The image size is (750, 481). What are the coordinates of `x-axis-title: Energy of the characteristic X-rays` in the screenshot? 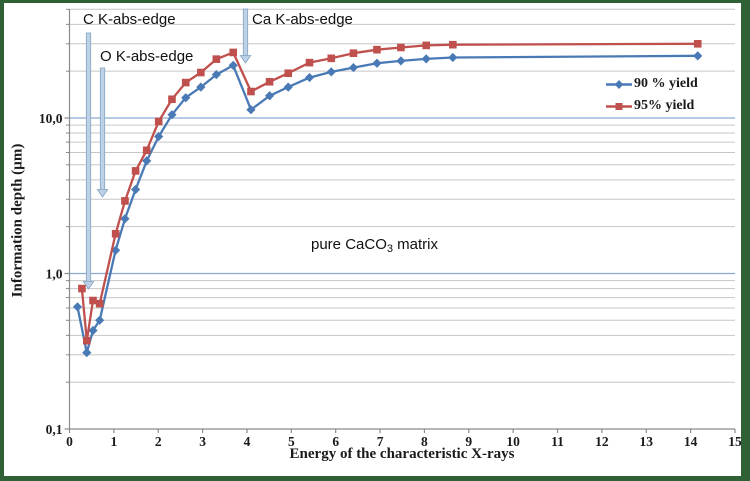 It's located at (402, 454).